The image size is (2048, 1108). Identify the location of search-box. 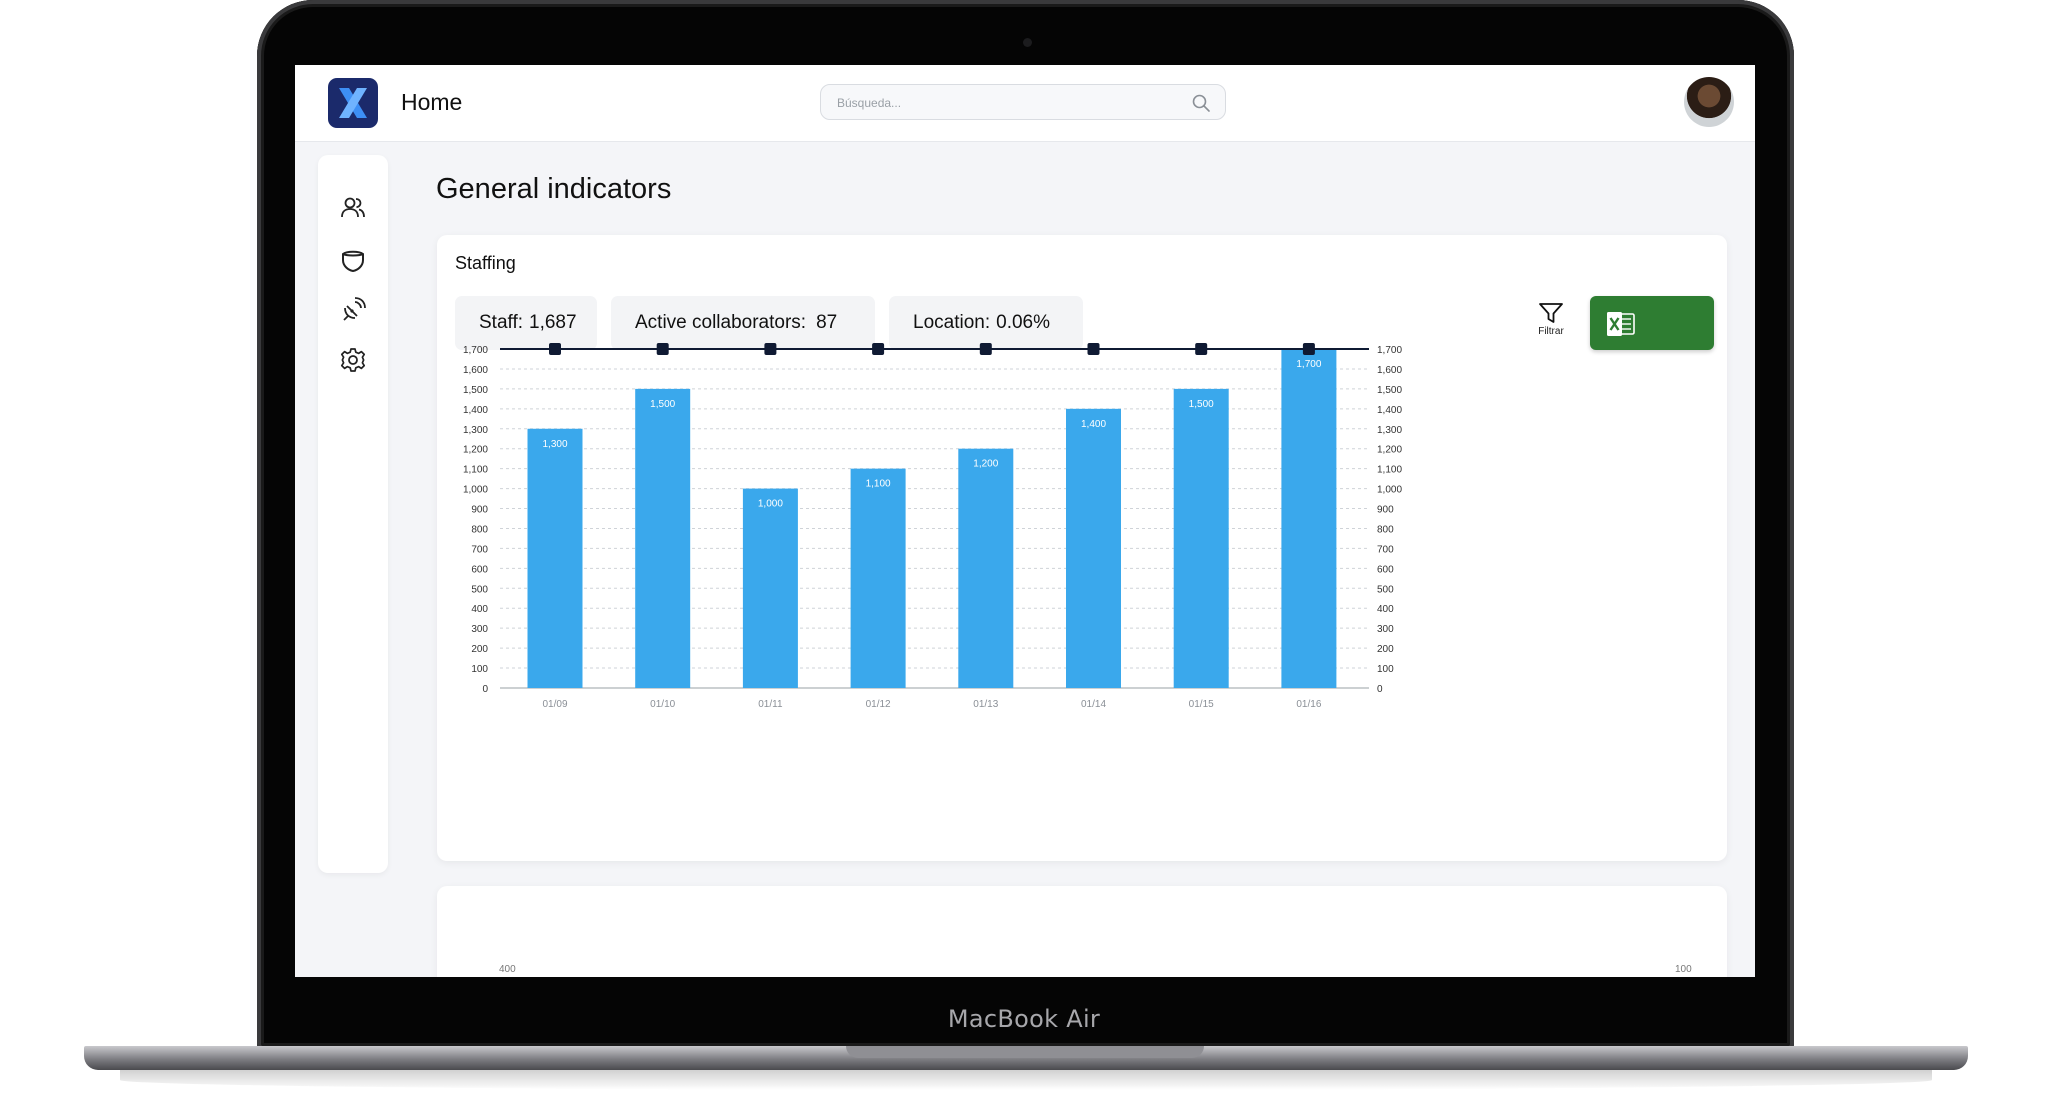
(1023, 102).